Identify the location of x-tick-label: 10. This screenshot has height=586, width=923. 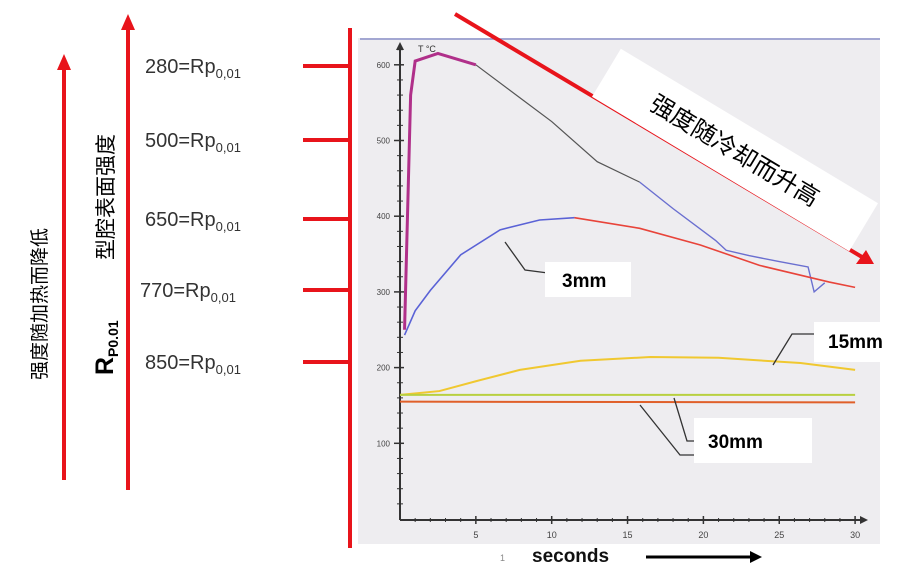
(552, 535).